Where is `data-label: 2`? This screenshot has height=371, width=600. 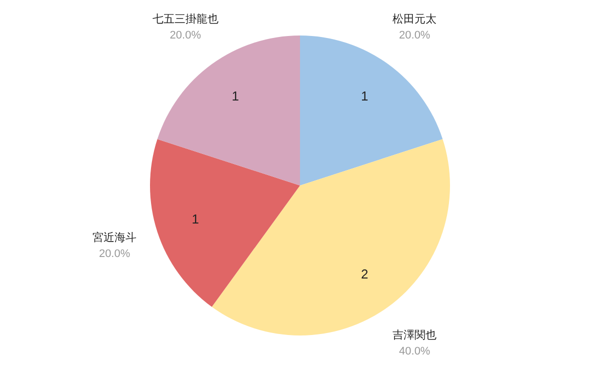
data-label: 2 is located at coordinates (364, 274).